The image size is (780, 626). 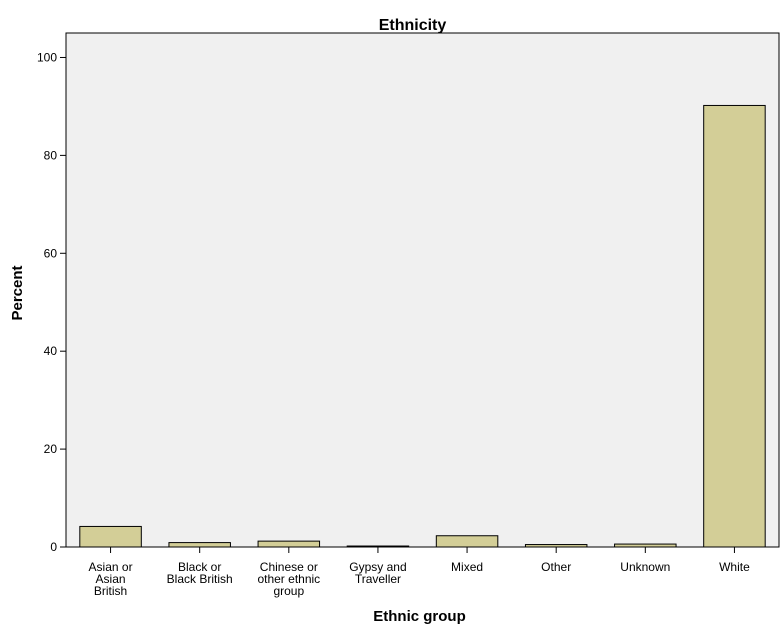 I want to click on y-axis: 0 20 40 60 80 100, so click(x=51, y=302).